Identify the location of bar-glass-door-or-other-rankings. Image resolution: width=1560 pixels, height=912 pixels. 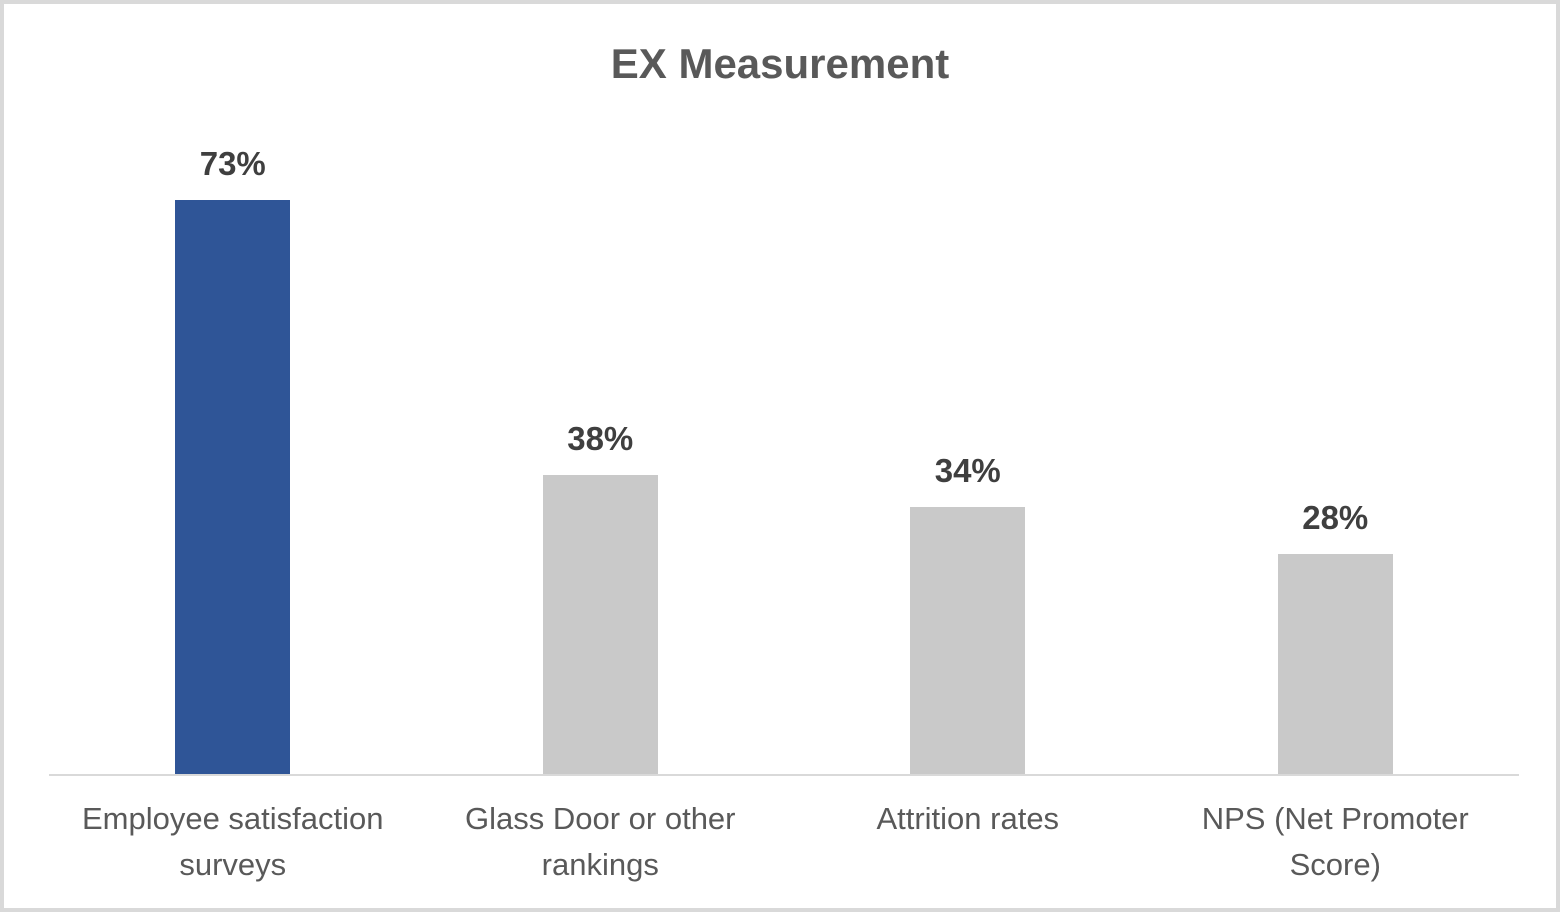
(600, 624).